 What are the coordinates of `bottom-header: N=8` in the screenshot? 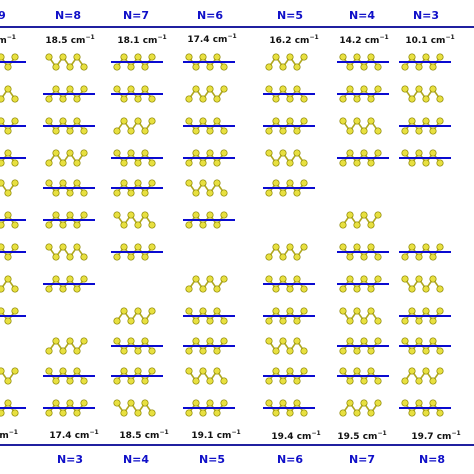 It's located at (432, 459).